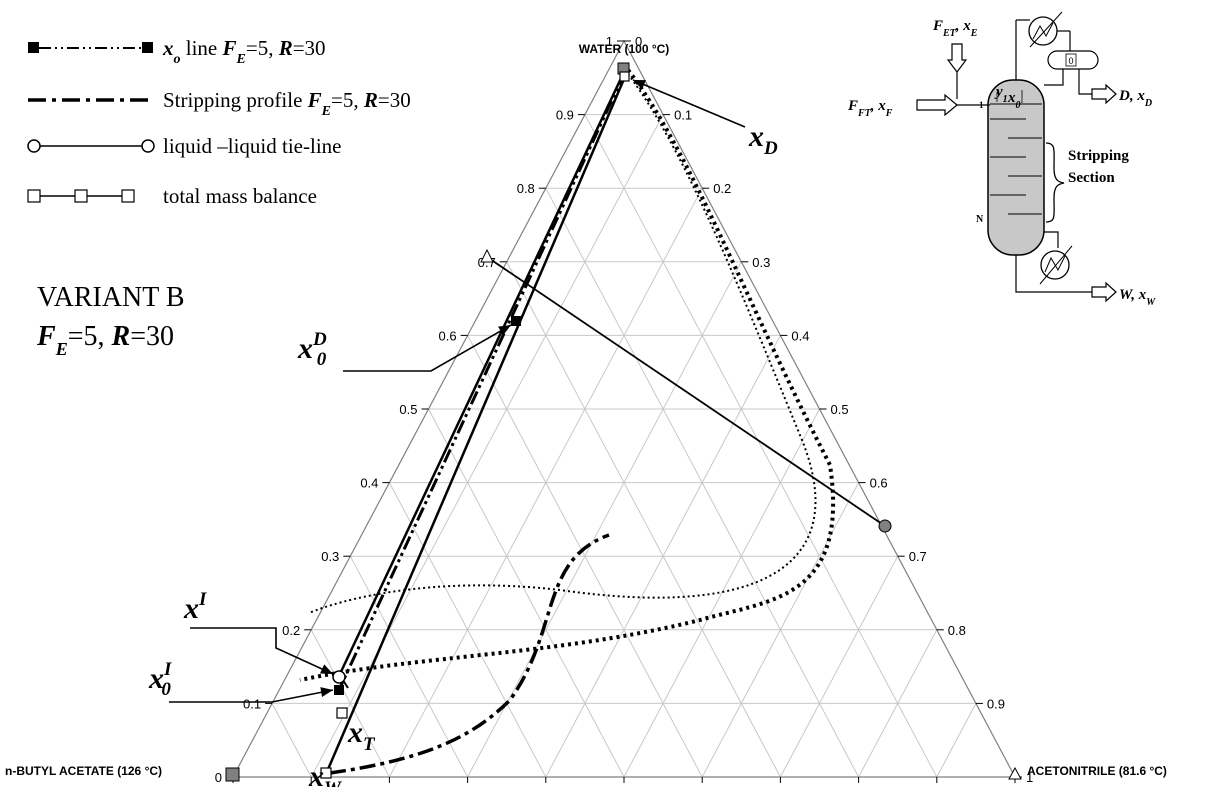 The width and height of the screenshot is (1215, 787). I want to click on label-xT: xT, so click(361, 735).